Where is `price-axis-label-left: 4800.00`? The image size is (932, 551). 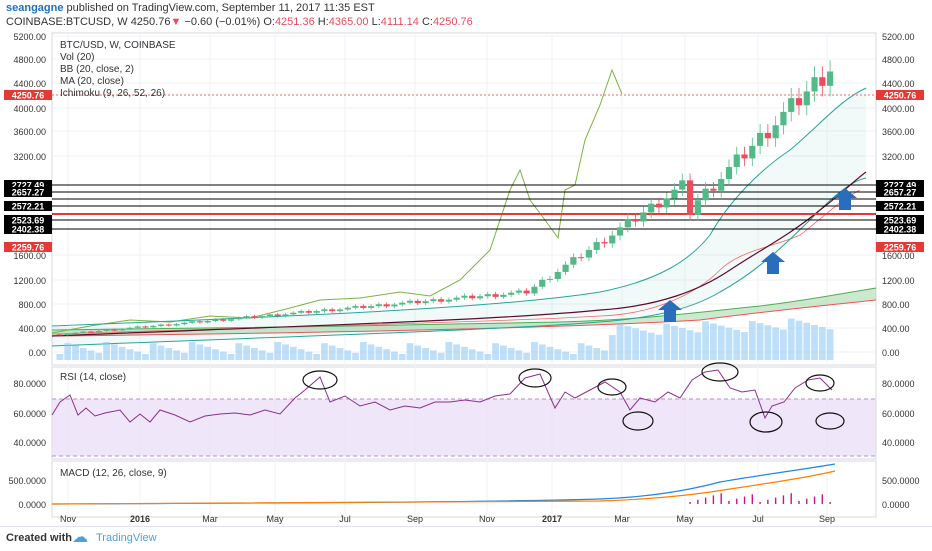
price-axis-label-left: 4800.00 is located at coordinates (29, 60).